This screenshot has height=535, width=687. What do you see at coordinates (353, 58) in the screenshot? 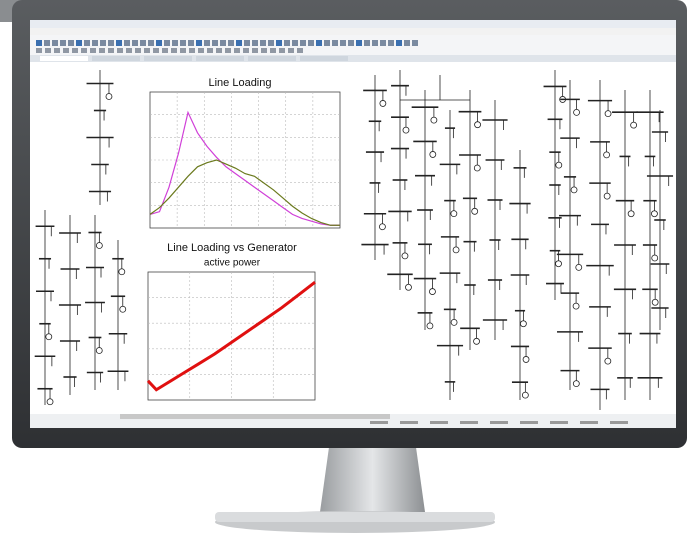
I see `tab-bar` at bounding box center [353, 58].